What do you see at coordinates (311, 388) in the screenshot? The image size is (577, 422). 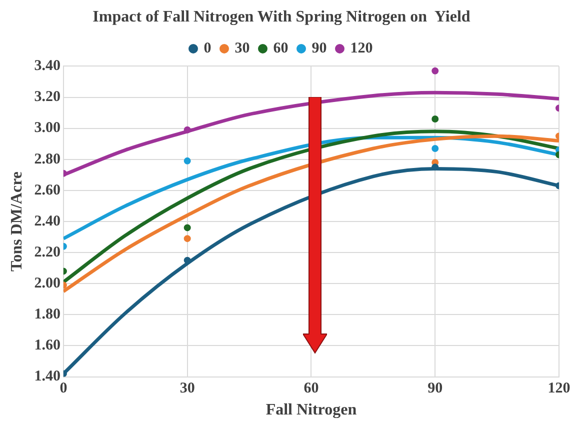 I see `x-tick-label: 60` at bounding box center [311, 388].